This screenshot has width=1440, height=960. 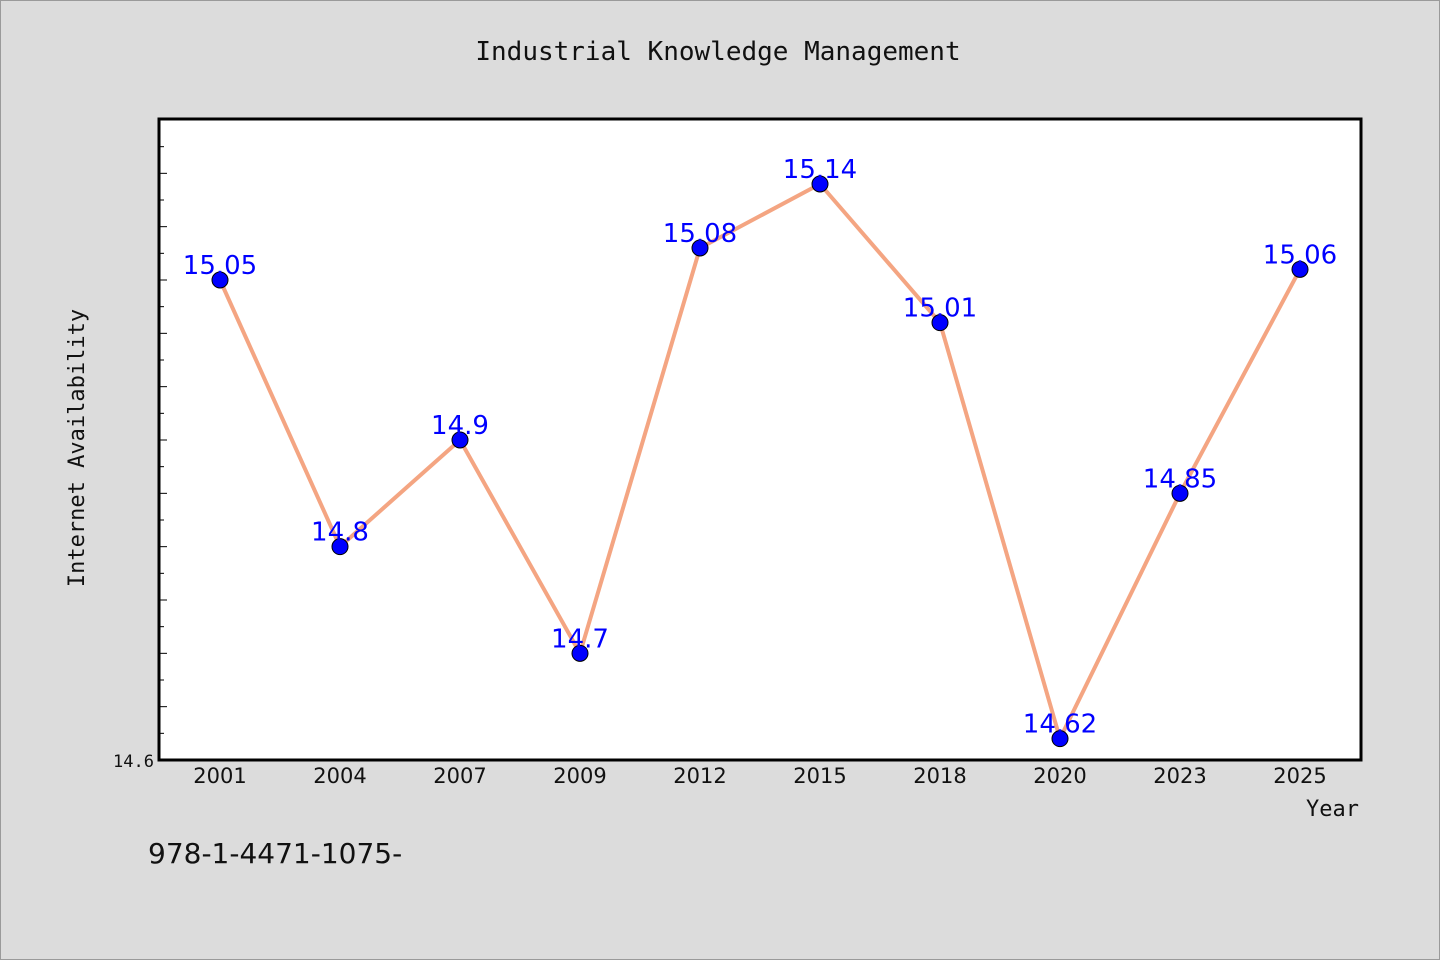 I want to click on x-tick-label: 2001, so click(x=219, y=776).